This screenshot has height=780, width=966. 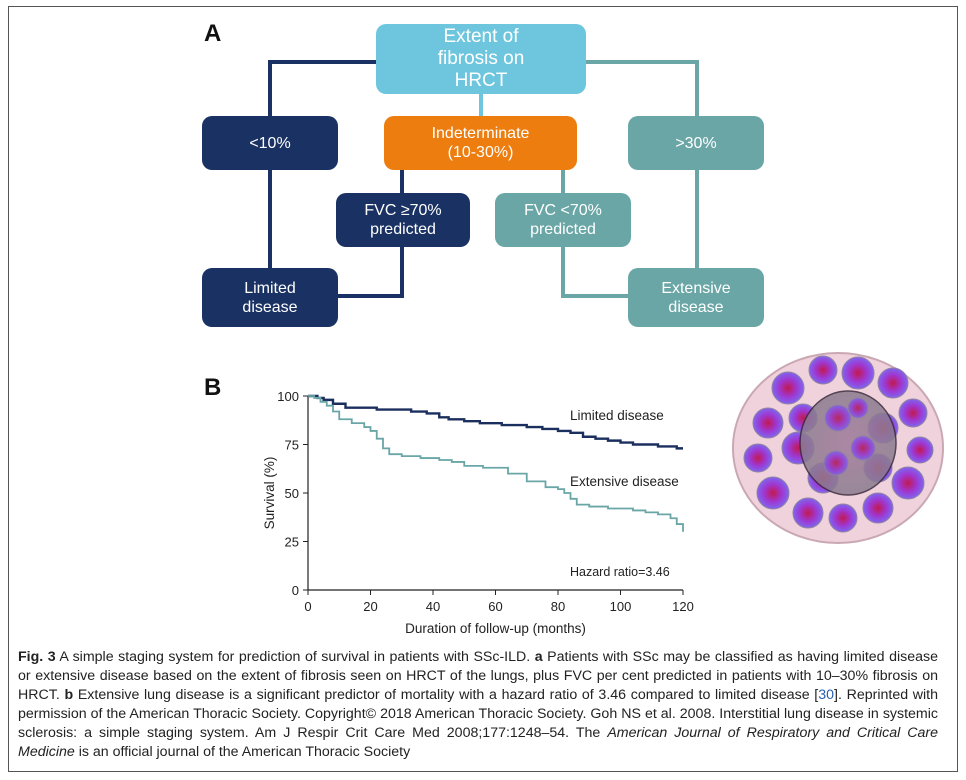 I want to click on x-tick-label: 0, so click(x=307, y=606).